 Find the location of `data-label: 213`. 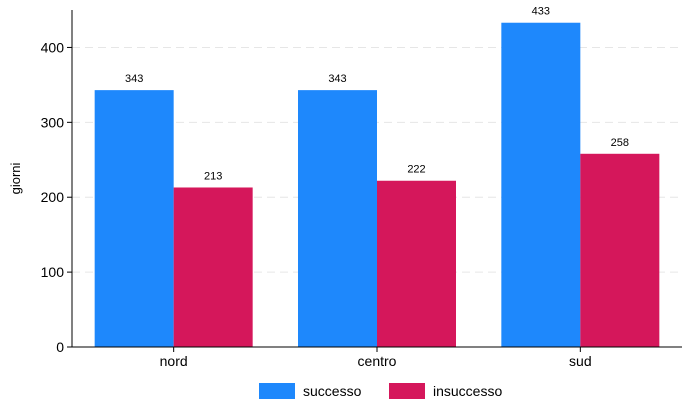

data-label: 213 is located at coordinates (213, 176).